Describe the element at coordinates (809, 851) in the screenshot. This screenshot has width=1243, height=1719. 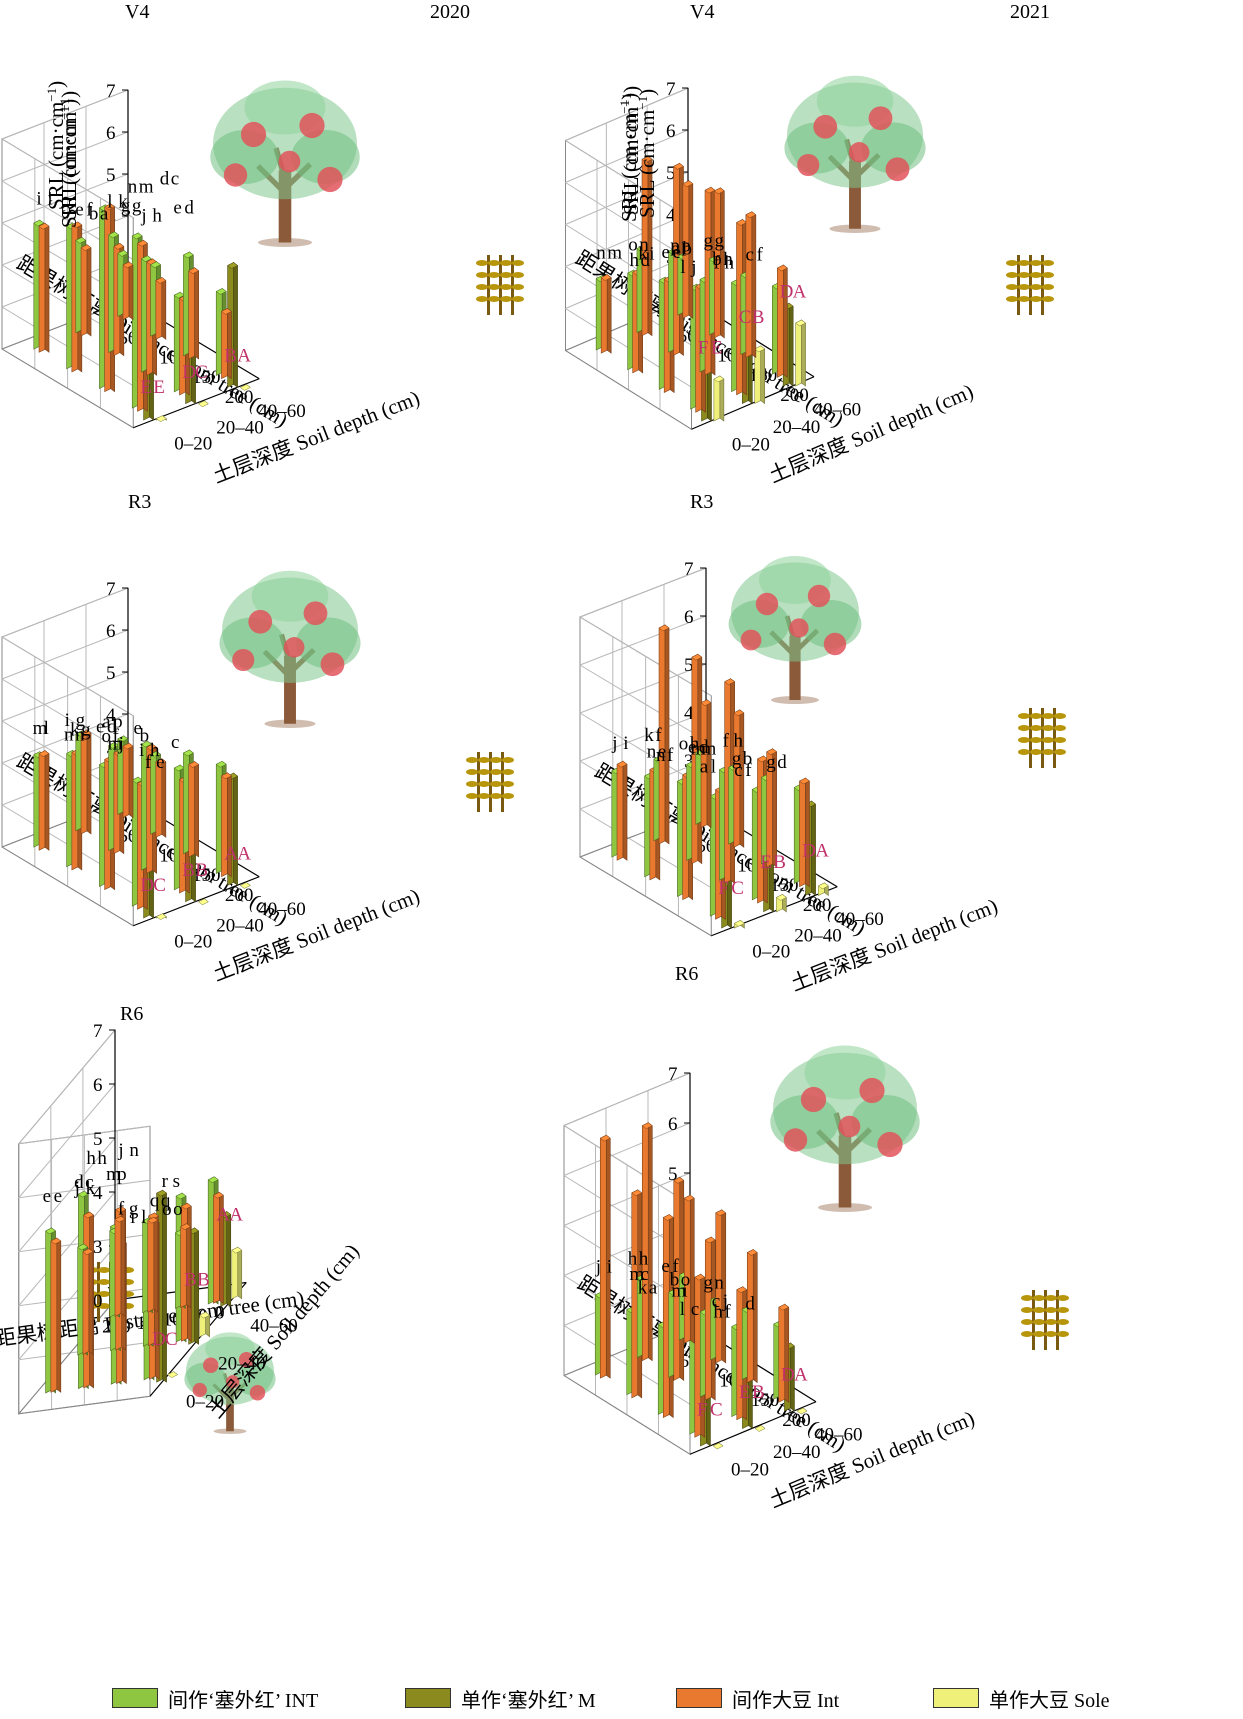
I see `sole-letter-label: D` at that location.